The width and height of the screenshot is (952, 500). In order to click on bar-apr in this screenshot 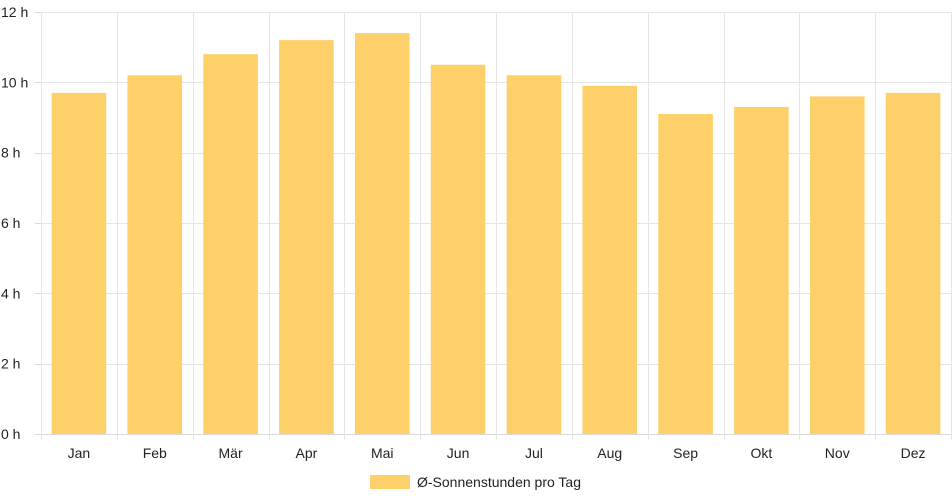, I will do `click(306, 237)`.